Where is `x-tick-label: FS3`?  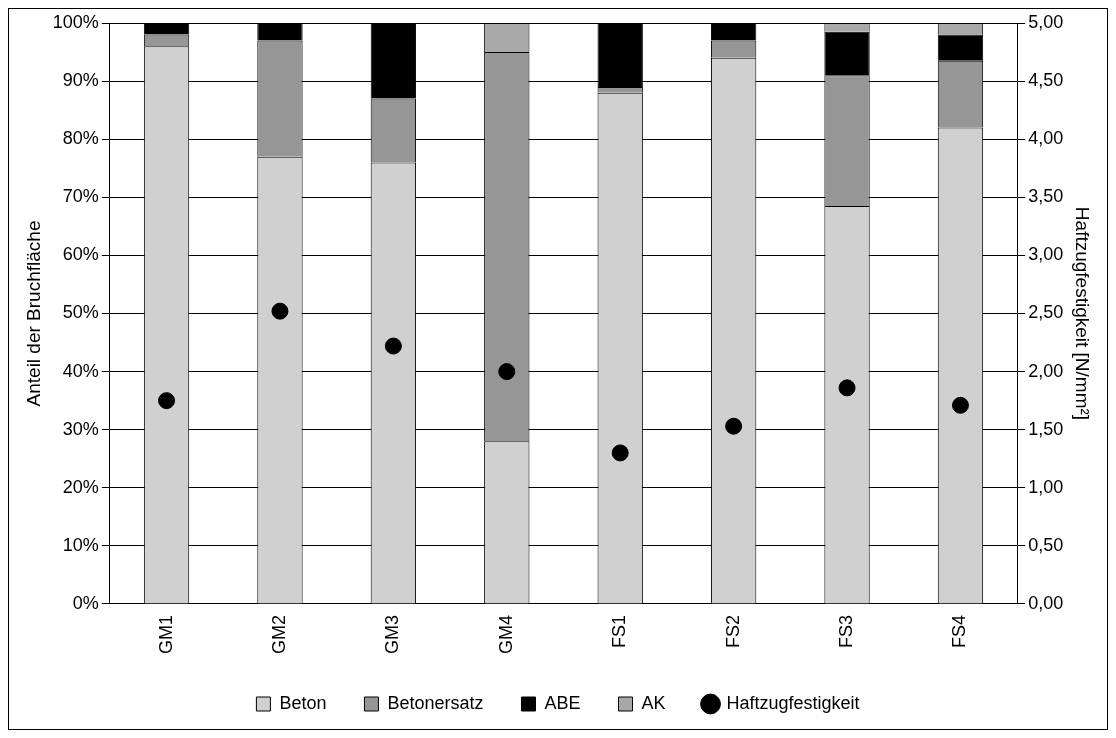
x-tick-label: FS3 is located at coordinates (846, 631).